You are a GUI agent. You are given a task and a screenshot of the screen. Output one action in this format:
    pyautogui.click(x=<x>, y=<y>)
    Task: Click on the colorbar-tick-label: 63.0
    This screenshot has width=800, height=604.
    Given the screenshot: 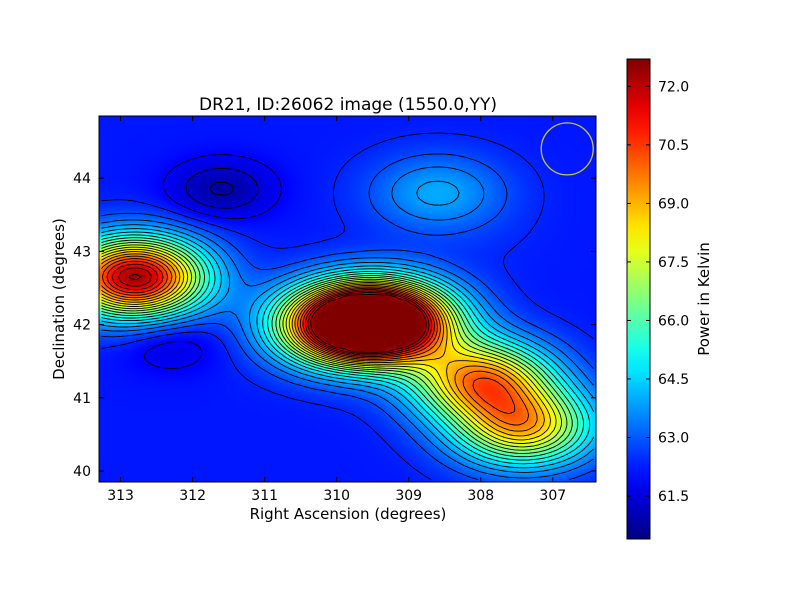 What is the action you would take?
    pyautogui.click(x=673, y=439)
    